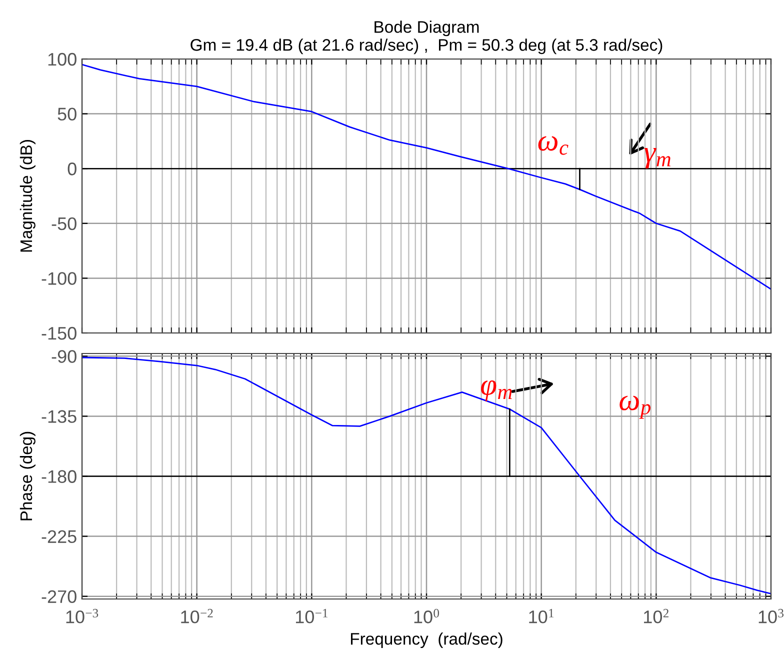 This screenshot has width=784, height=666. Describe the element at coordinates (426, 640) in the screenshot. I see `x-axis-title: Frequency (rad/sec)` at that location.